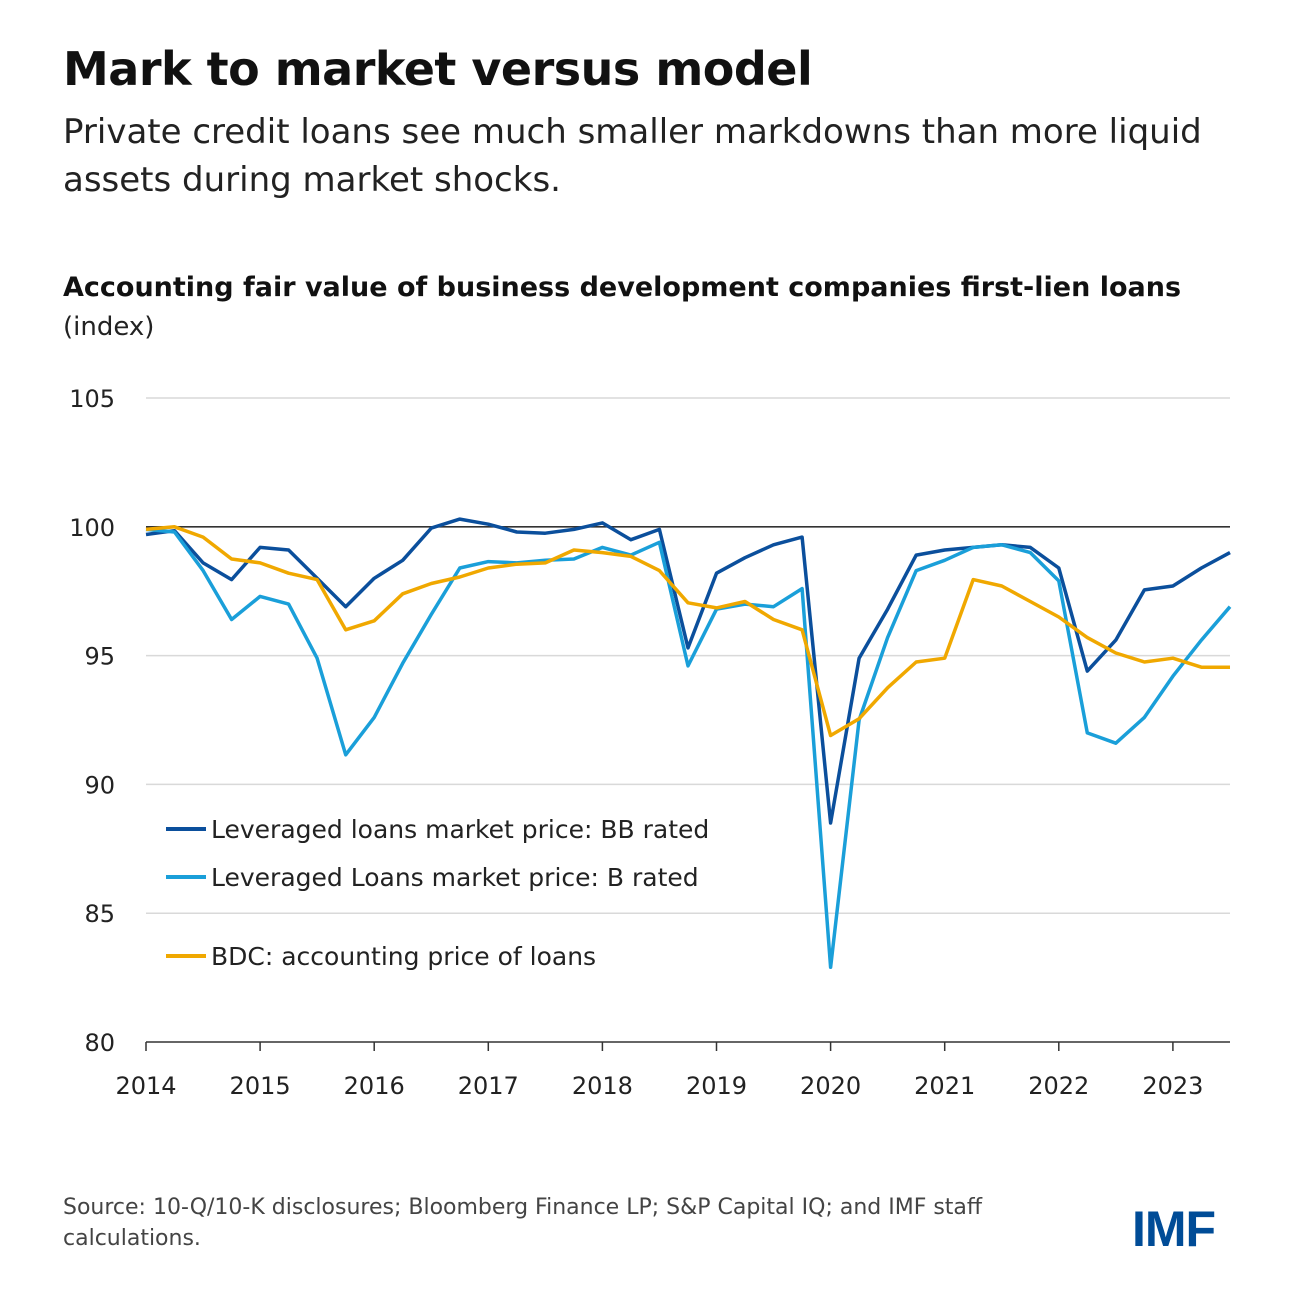 The image size is (1300, 1300). Describe the element at coordinates (716, 1086) in the screenshot. I see `x-tick-label: 2019` at that location.